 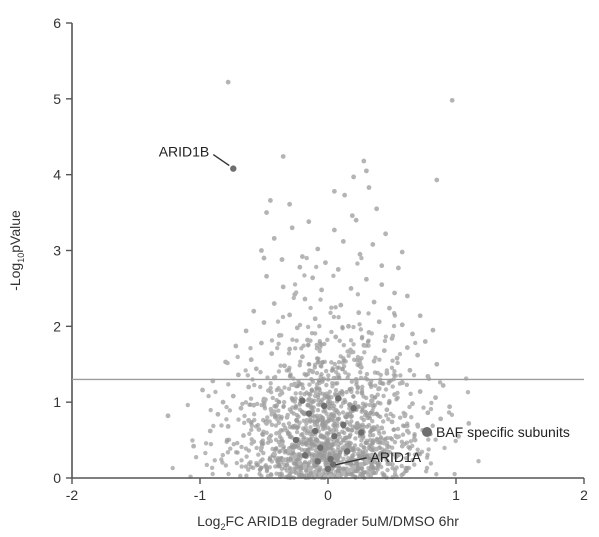 I want to click on x-tick-label: 2, so click(x=584, y=495).